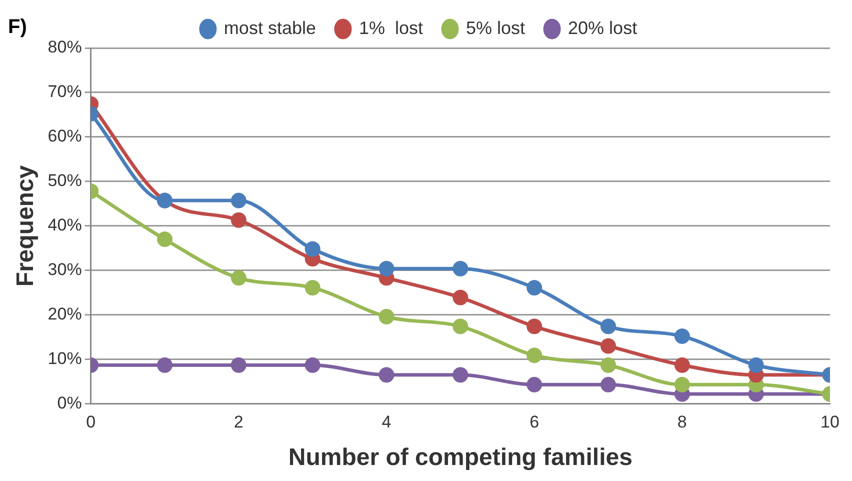  Describe the element at coordinates (17, 27) in the screenshot. I see `chart-title: F)` at that location.